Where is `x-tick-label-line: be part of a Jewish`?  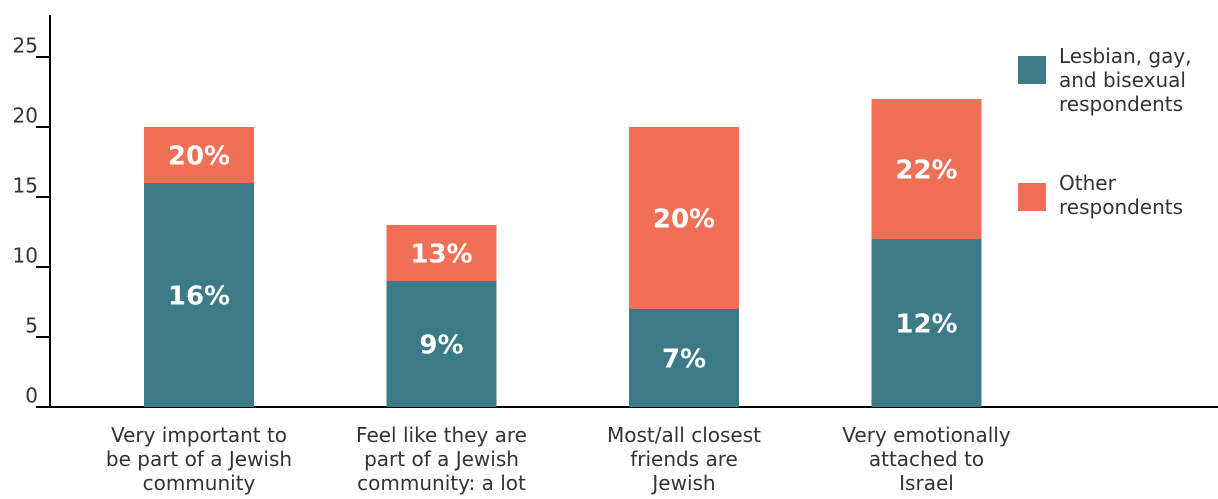
x-tick-label-line: be part of a Jewish is located at coordinates (199, 459).